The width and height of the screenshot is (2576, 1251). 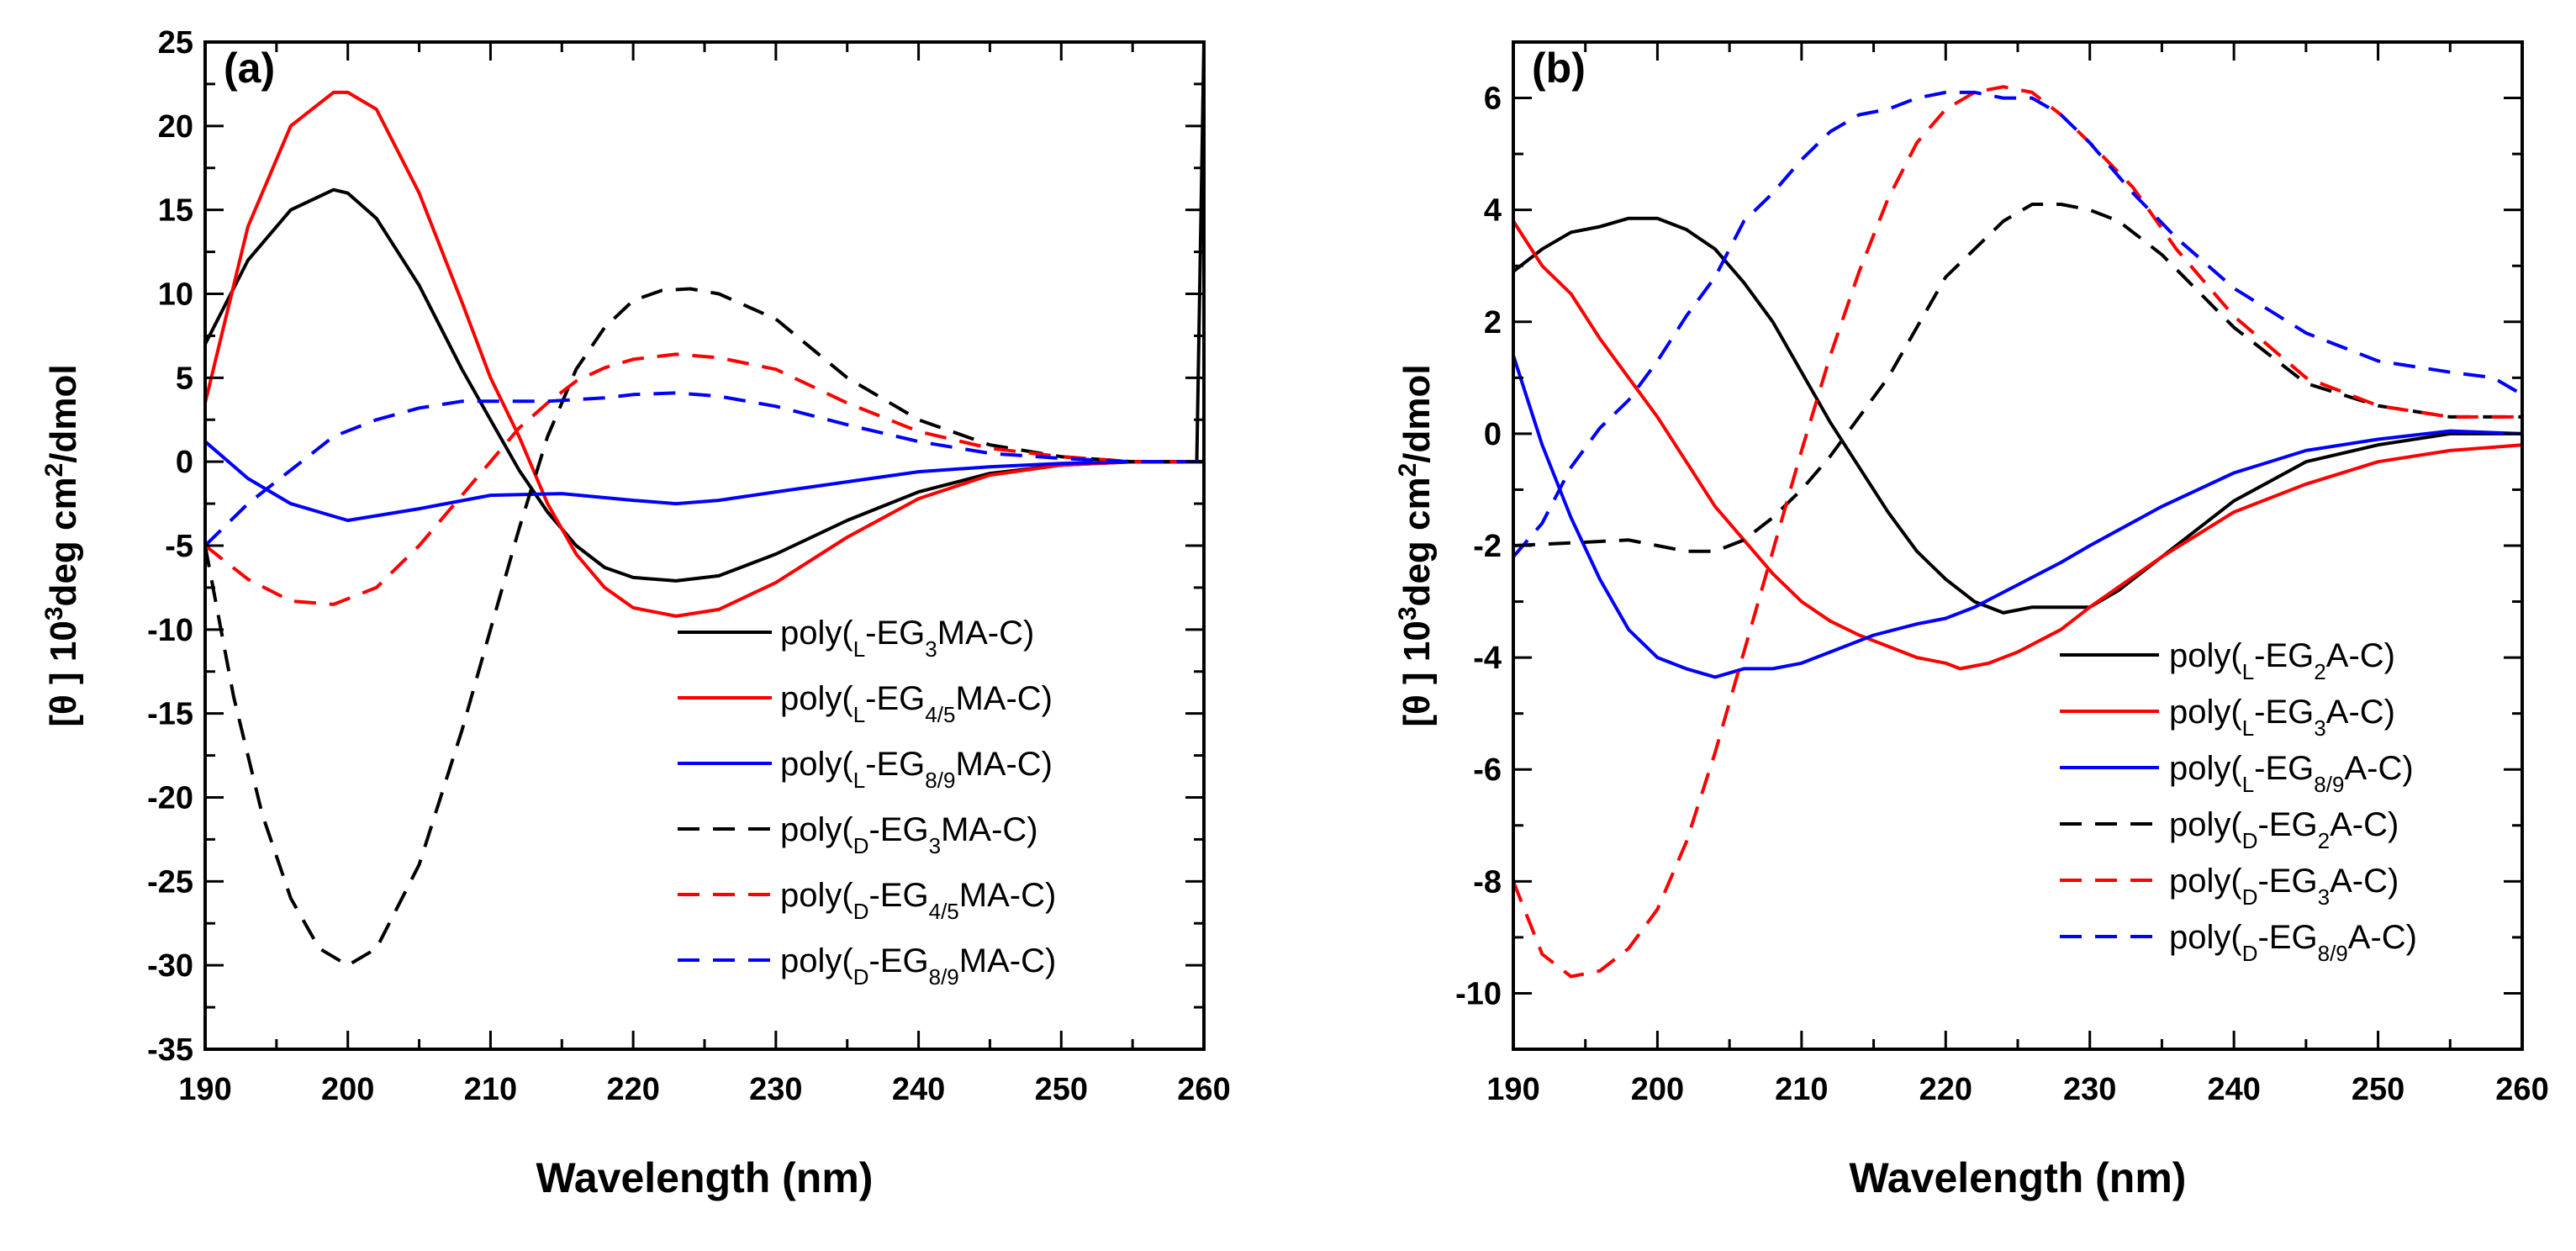 What do you see at coordinates (175, 43) in the screenshot?
I see `y-tick-label: 25` at bounding box center [175, 43].